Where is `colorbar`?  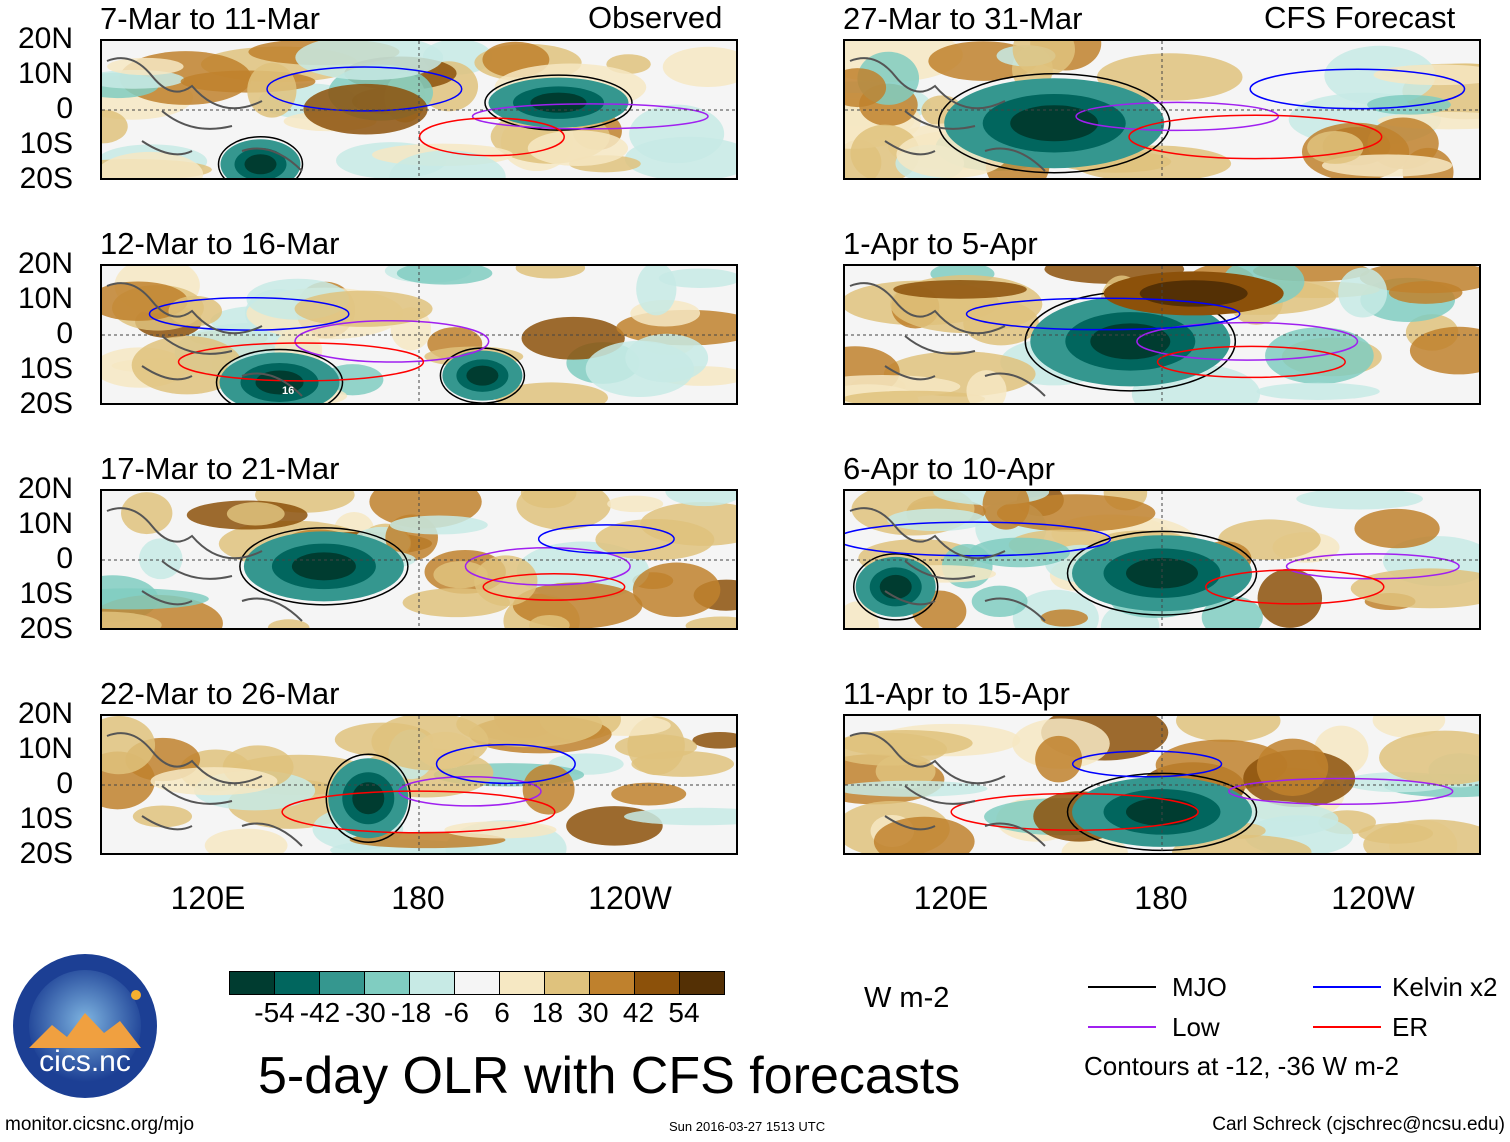
colorbar is located at coordinates (477, 983).